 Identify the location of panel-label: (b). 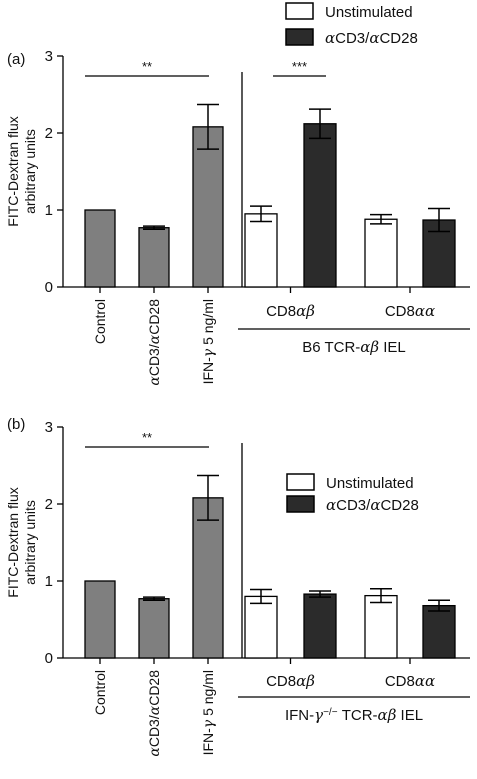
(16, 424).